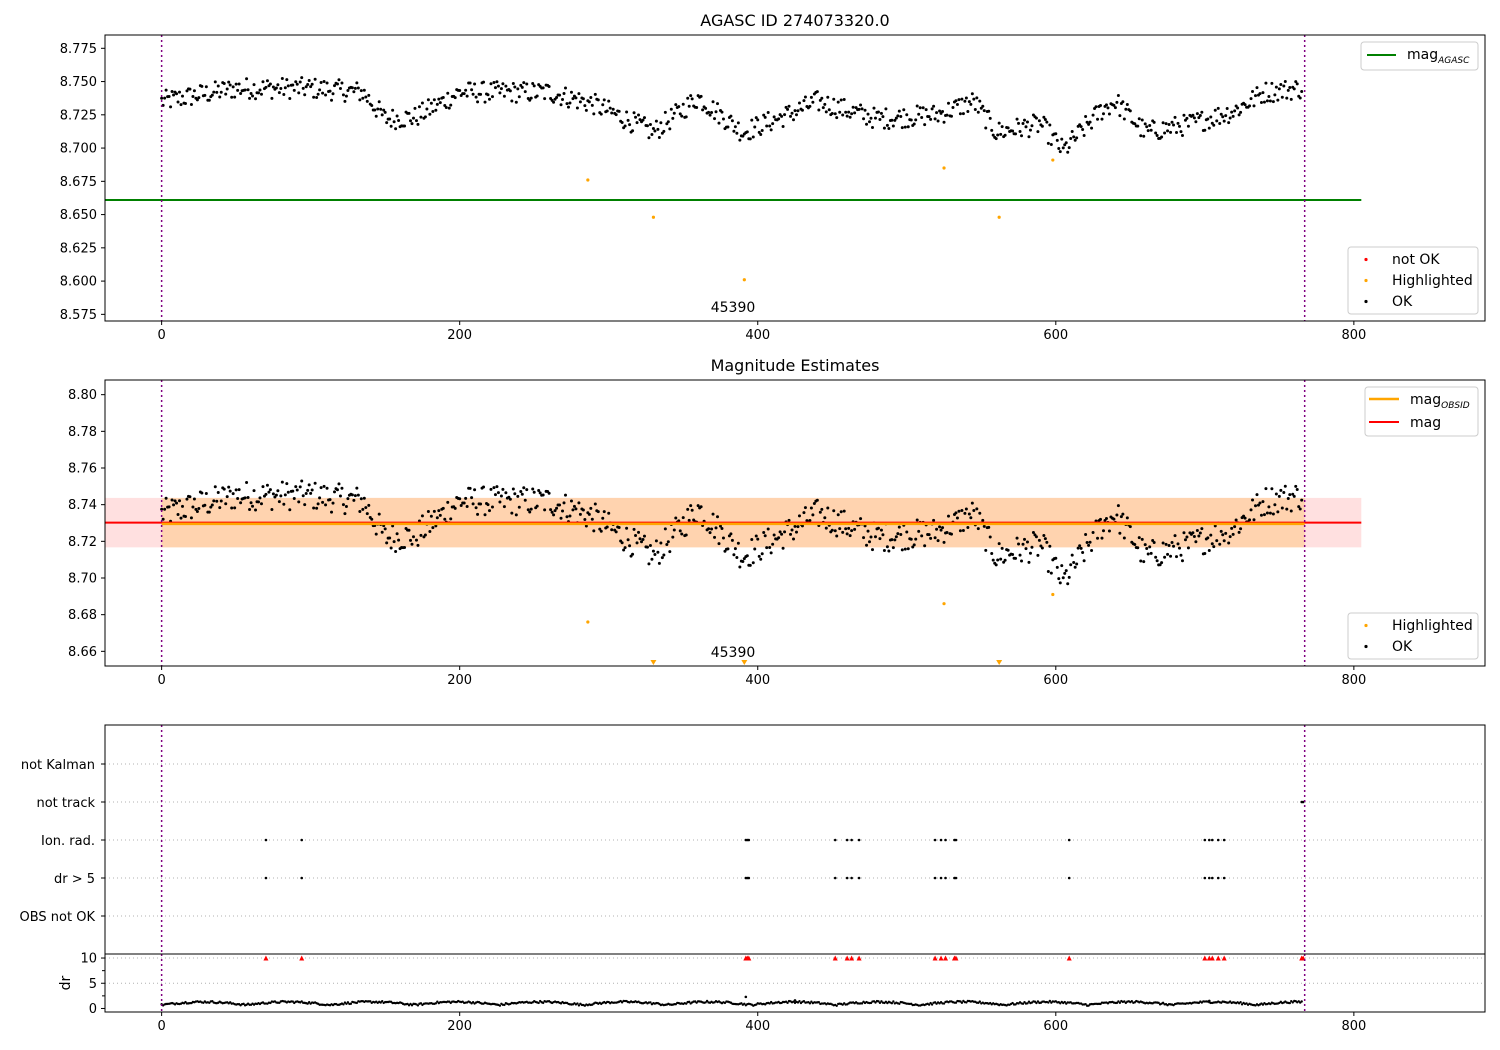 The width and height of the screenshot is (1500, 1050). What do you see at coordinates (757, 680) in the screenshot?
I see `p2-xtick-label: 400` at bounding box center [757, 680].